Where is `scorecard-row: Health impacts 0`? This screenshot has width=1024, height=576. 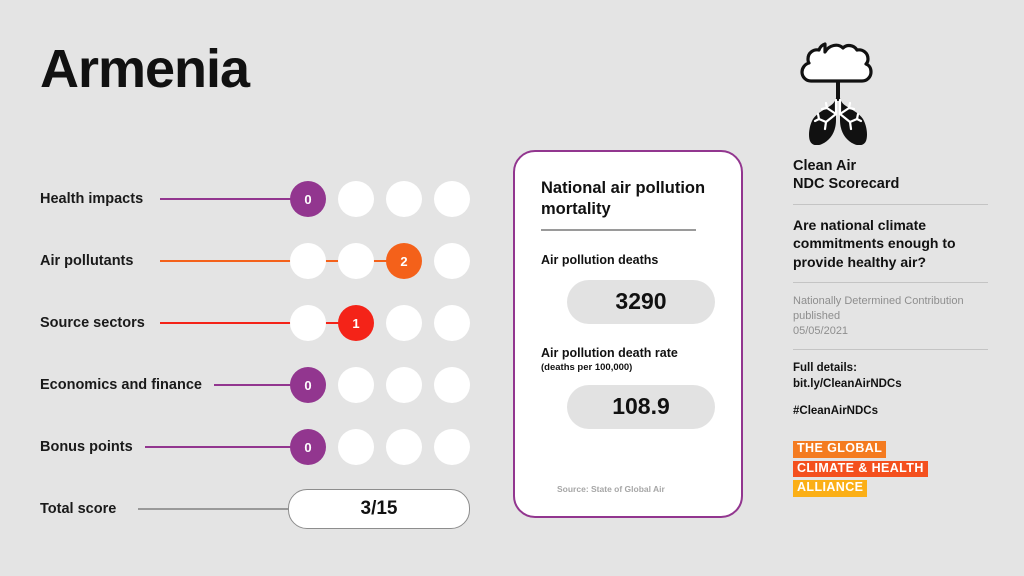
scorecard-row: Health impacts 0 is located at coordinates (255, 199).